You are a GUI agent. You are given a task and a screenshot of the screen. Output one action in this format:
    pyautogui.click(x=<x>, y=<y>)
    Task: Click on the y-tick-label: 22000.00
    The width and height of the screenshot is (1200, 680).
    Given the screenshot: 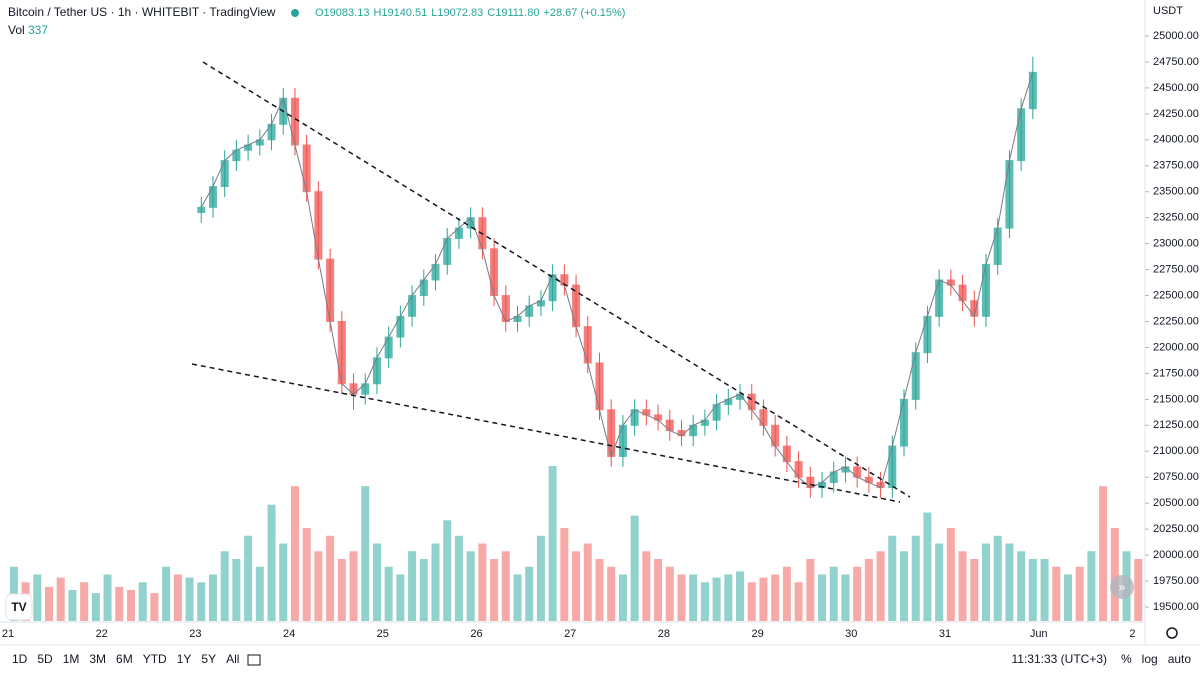 What is the action you would take?
    pyautogui.click(x=1176, y=347)
    